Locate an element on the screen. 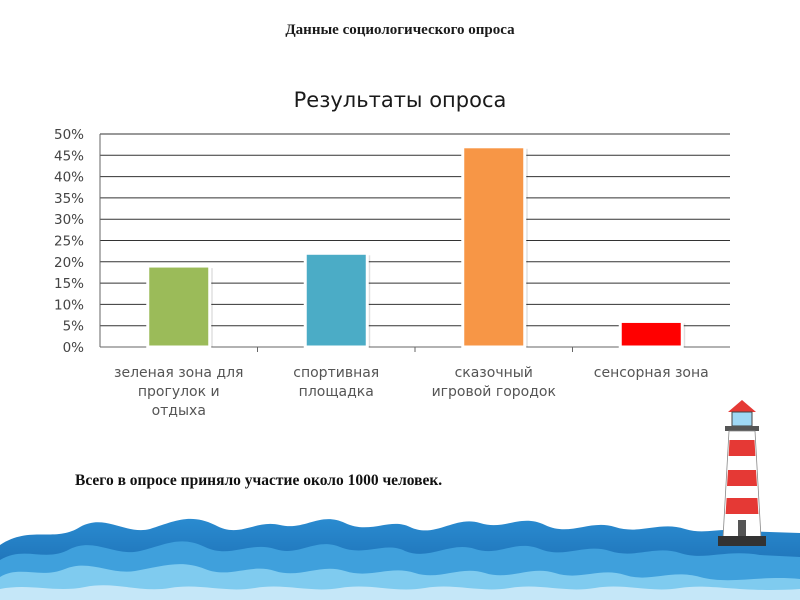  lighthouse-decoration is located at coordinates (742, 473).